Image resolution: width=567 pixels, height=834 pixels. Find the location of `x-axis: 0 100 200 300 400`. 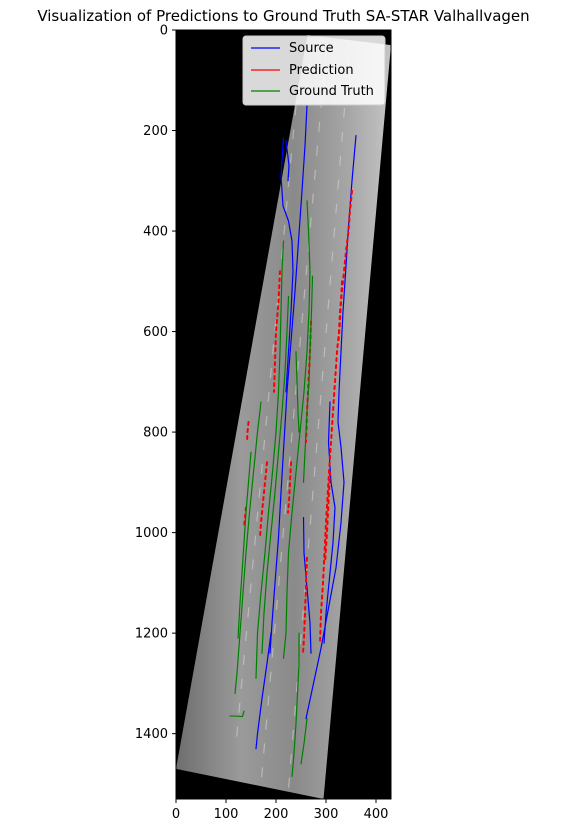

x-axis: 0 100 200 300 400 is located at coordinates (280, 810).